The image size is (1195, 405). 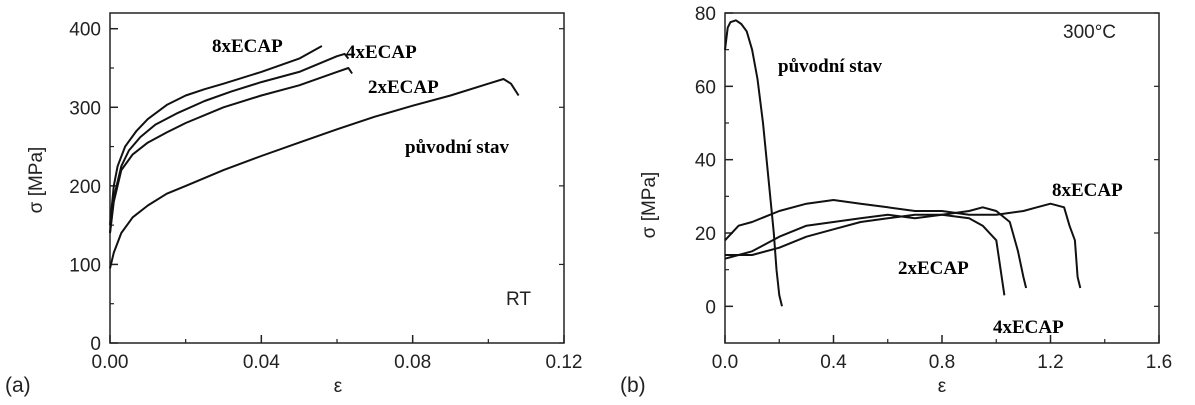 What do you see at coordinates (85, 108) in the screenshot?
I see `panel-a-ytick-label: 300` at bounding box center [85, 108].